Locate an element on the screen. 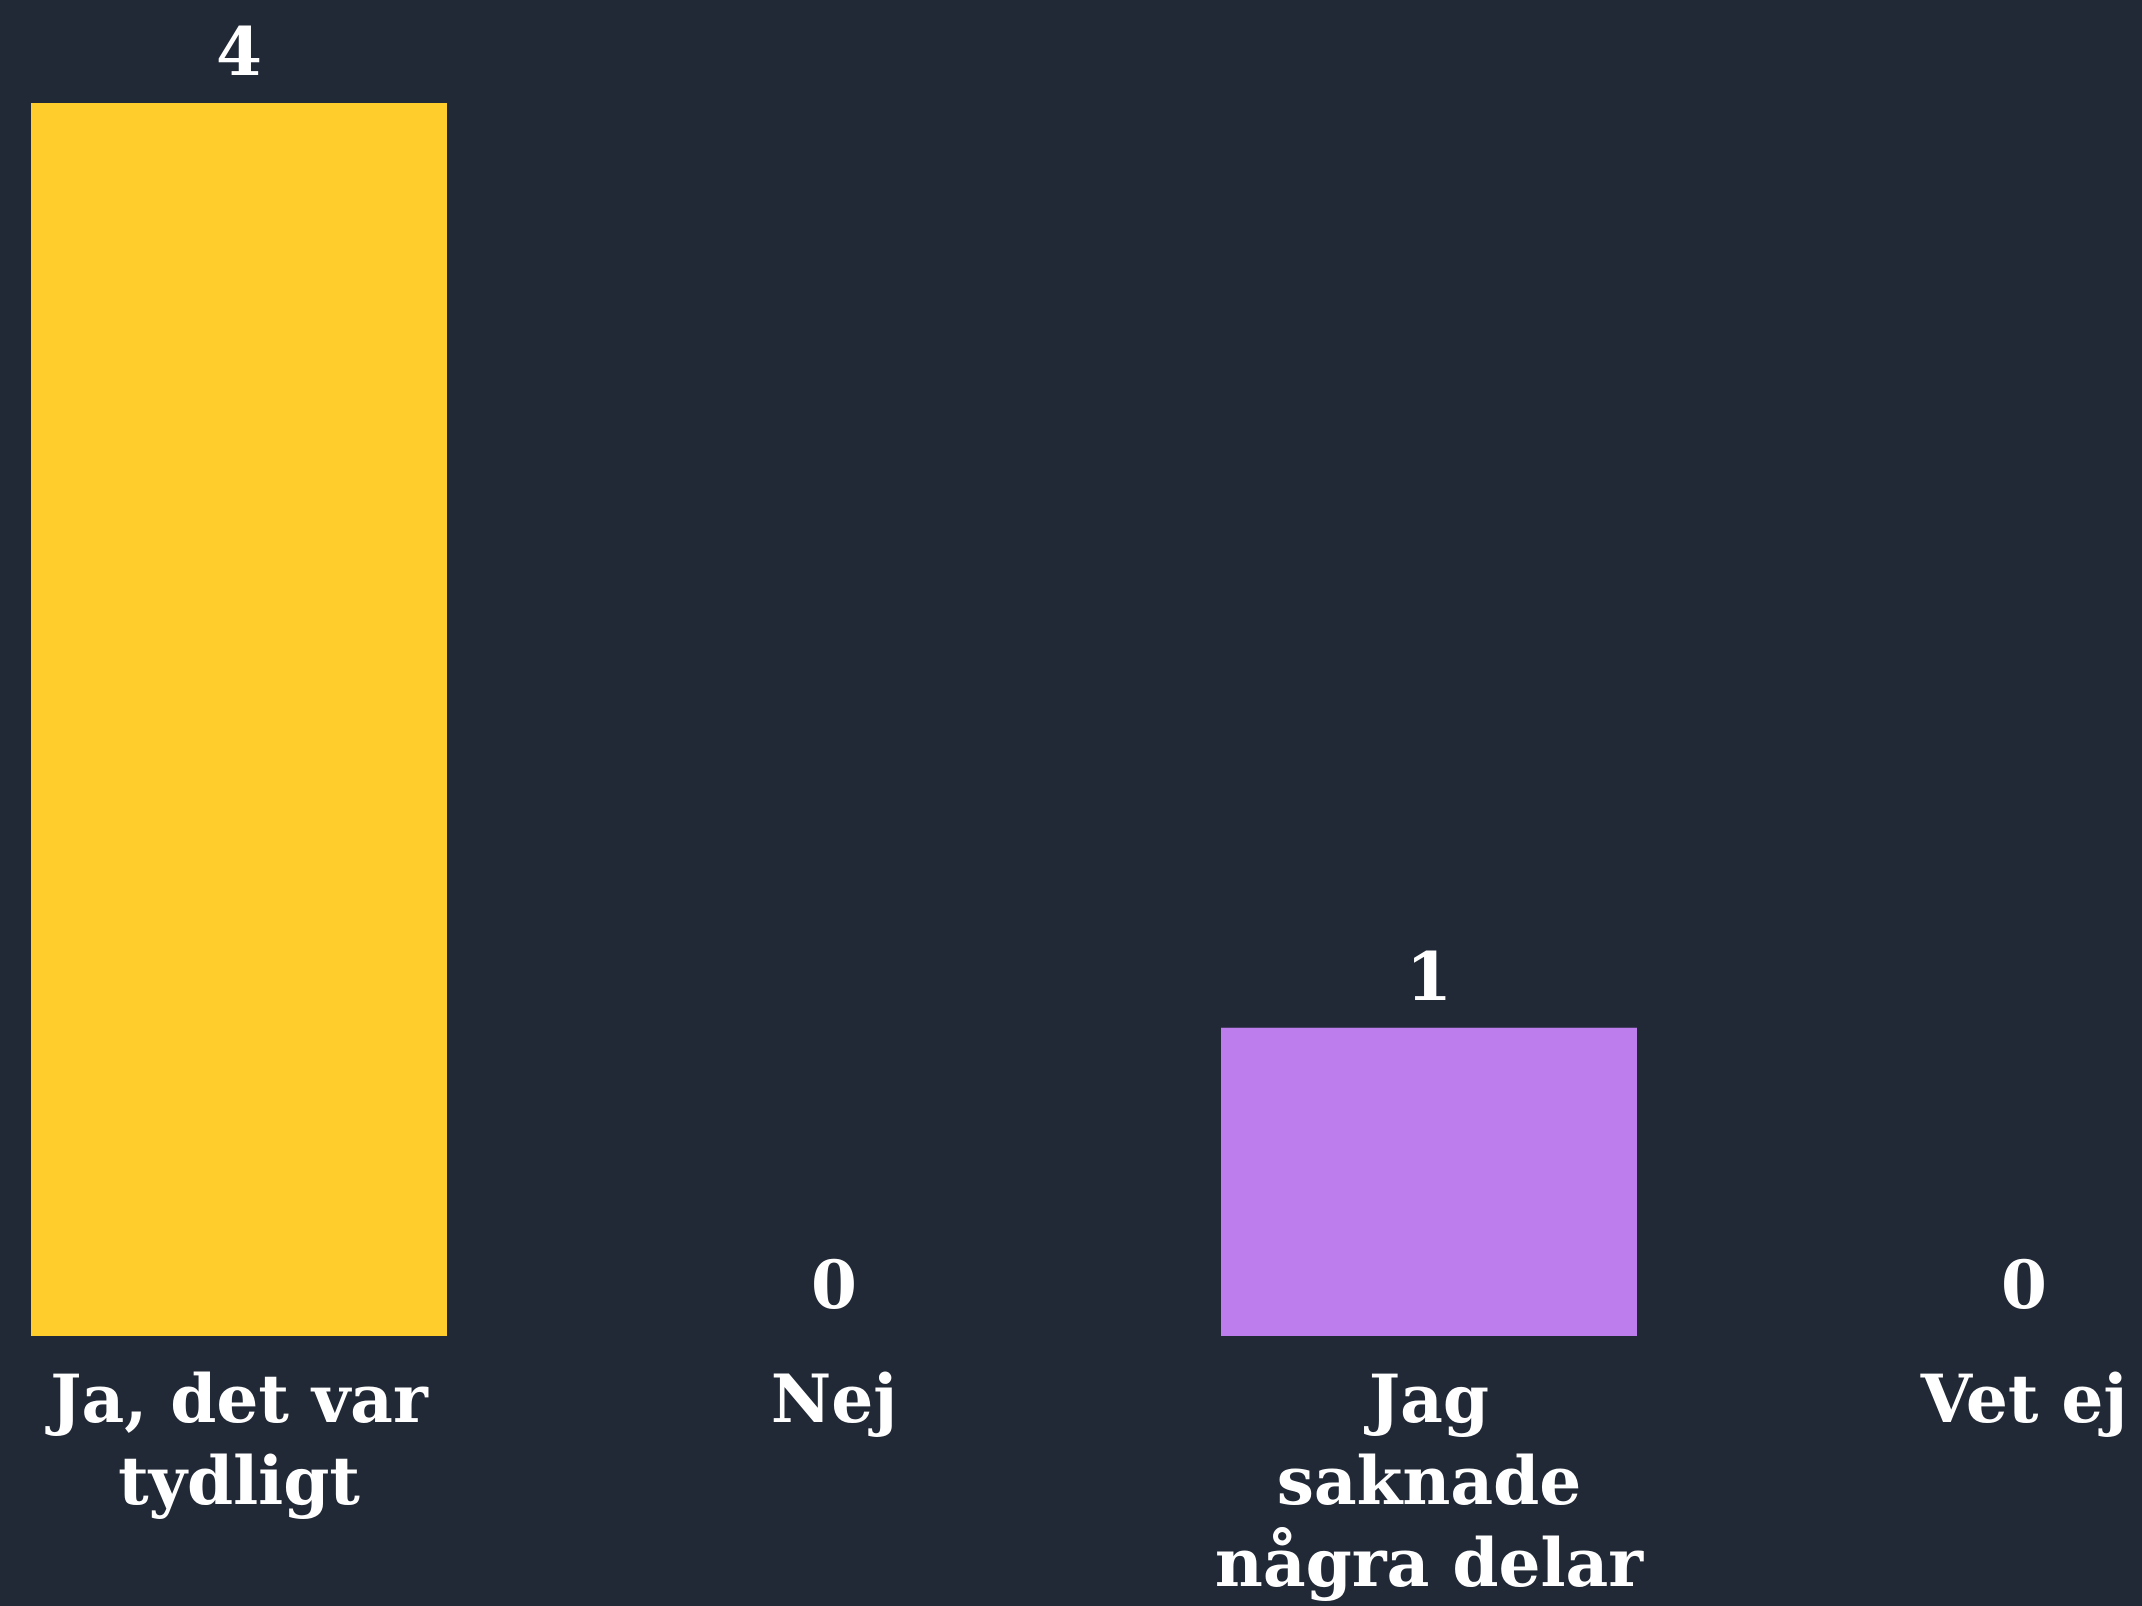 This screenshot has width=2142, height=1606. category-label-2-line-2: några delar is located at coordinates (1429, 1563).